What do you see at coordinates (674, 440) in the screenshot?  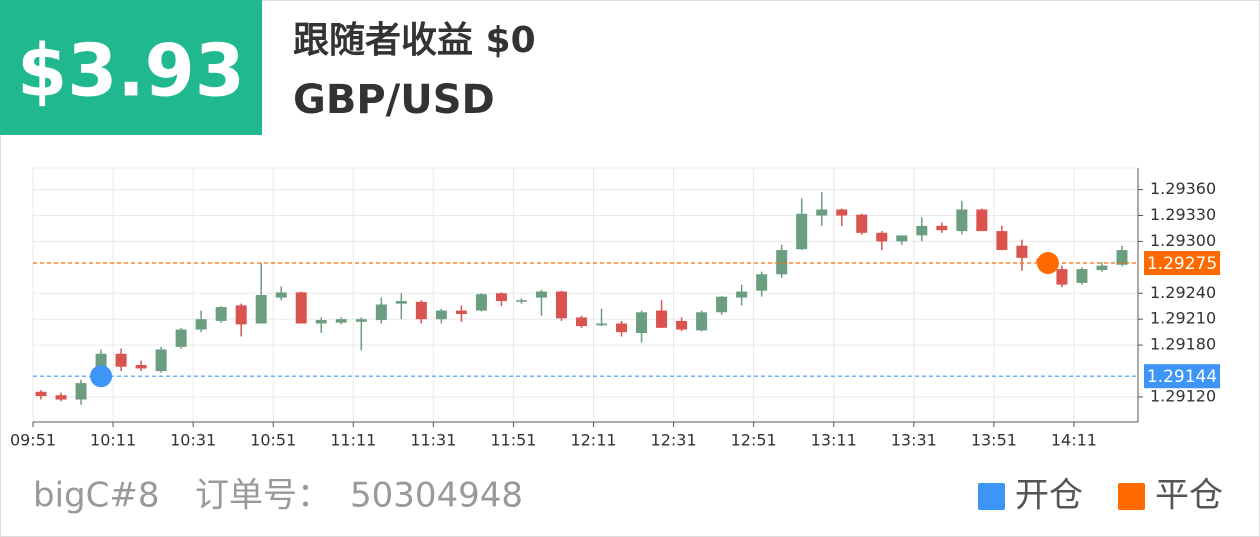 I see `x-tick-label: 12:31` at bounding box center [674, 440].